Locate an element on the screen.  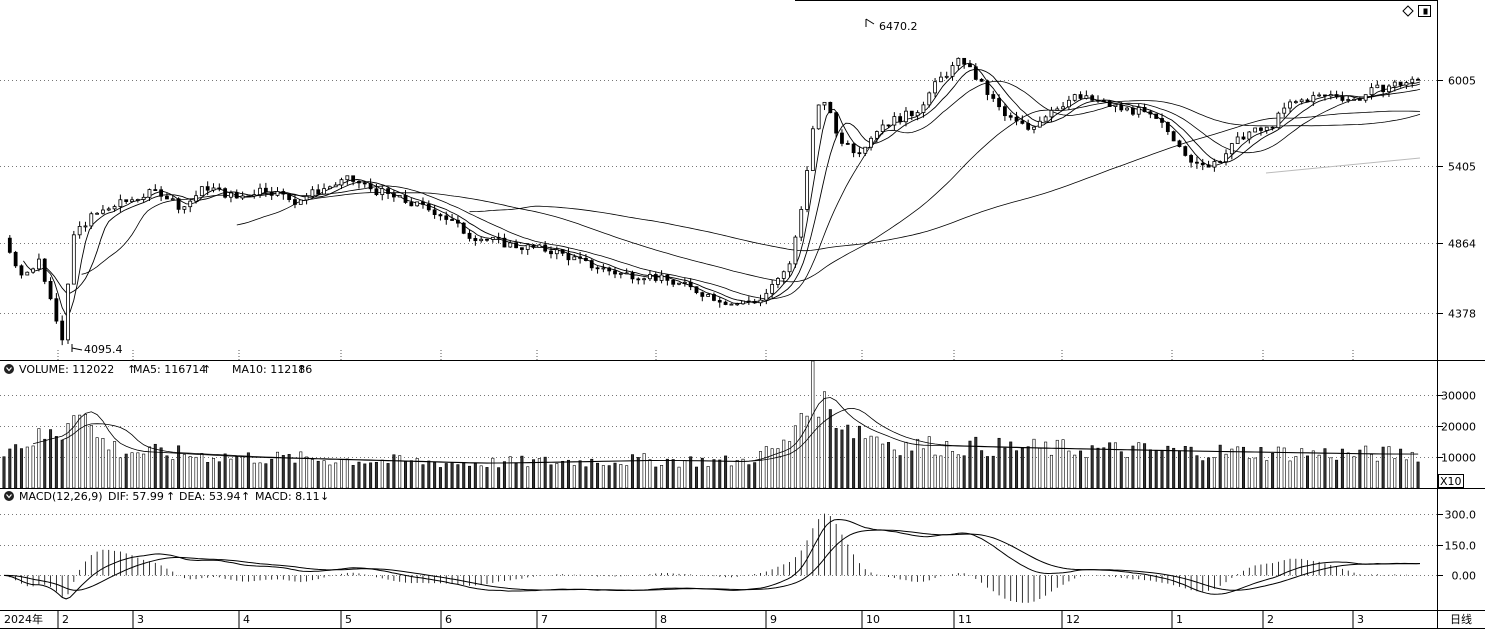
ma5-arrow-icon: ↑ is located at coordinates (206, 369).